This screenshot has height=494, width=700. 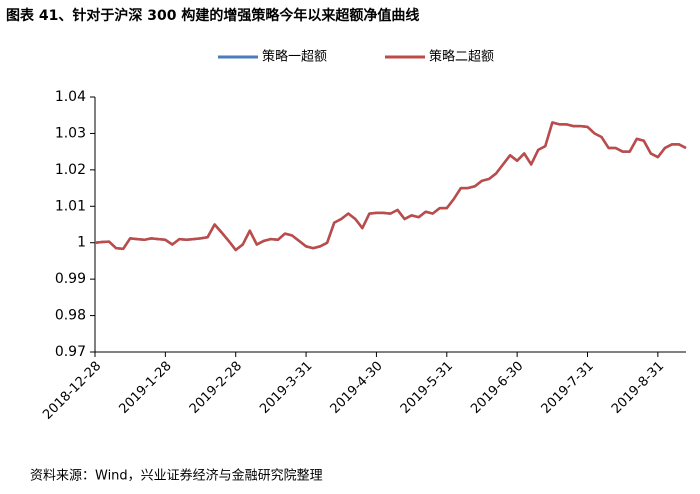 I want to click on y-tick-label: 1, so click(x=81, y=243).